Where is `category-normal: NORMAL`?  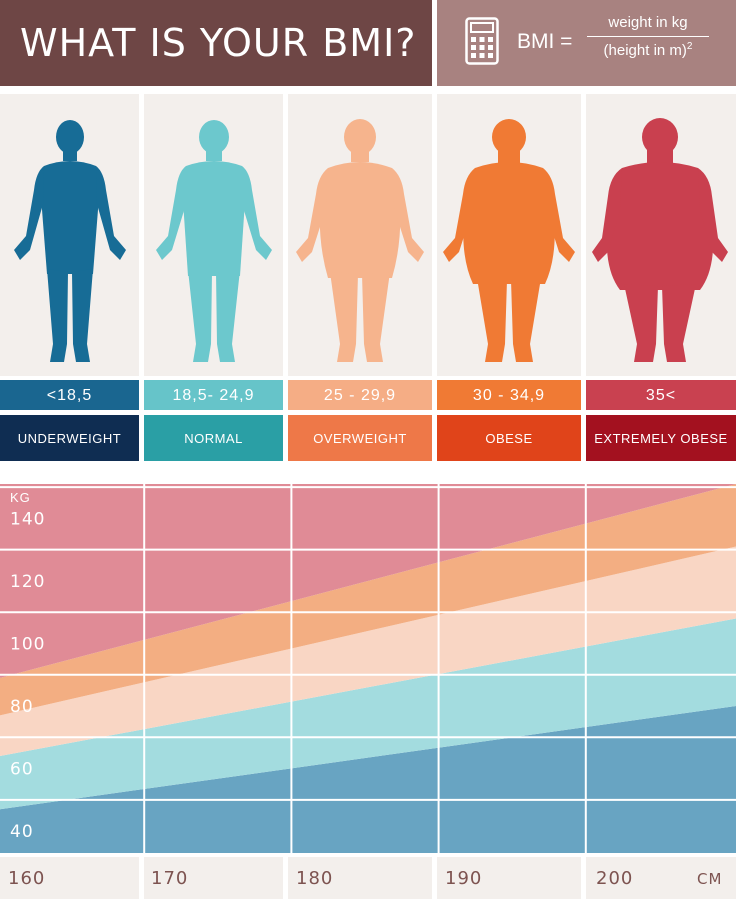 category-normal: NORMAL is located at coordinates (213, 438).